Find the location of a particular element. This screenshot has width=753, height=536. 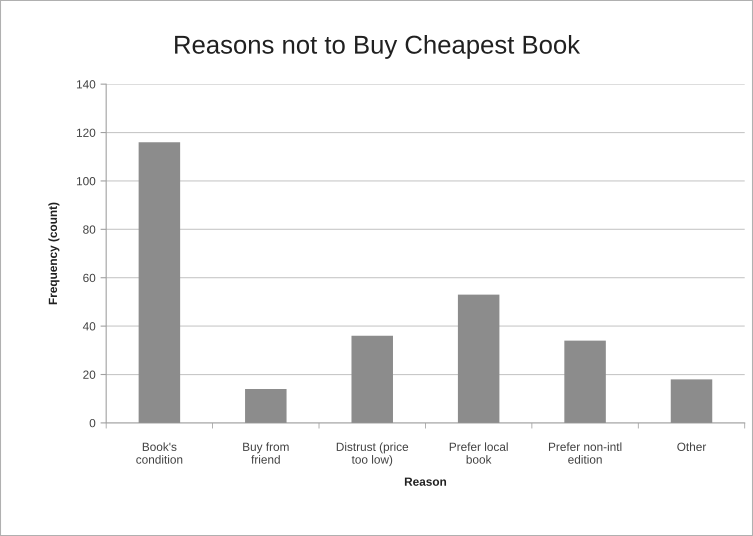

y-axis-title: Frequency (count) is located at coordinates (54, 253).